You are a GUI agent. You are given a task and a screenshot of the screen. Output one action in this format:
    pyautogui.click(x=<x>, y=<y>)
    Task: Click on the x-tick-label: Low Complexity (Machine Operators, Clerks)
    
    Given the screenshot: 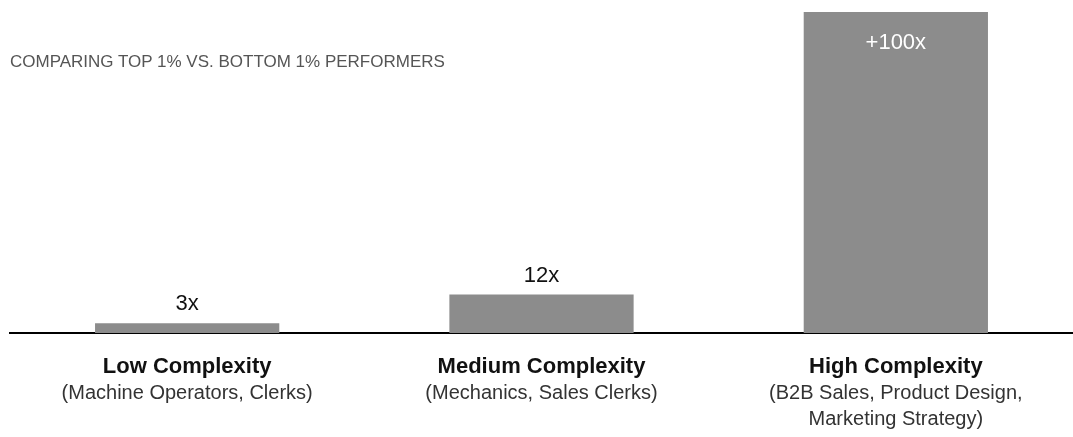 What is the action you would take?
    pyautogui.click(x=187, y=378)
    